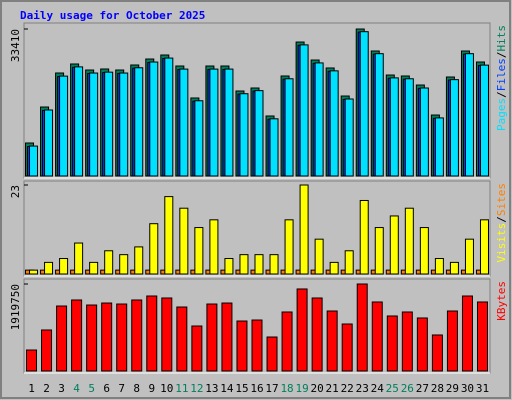  I want to click on x-tick-label: 30, so click(467, 388).